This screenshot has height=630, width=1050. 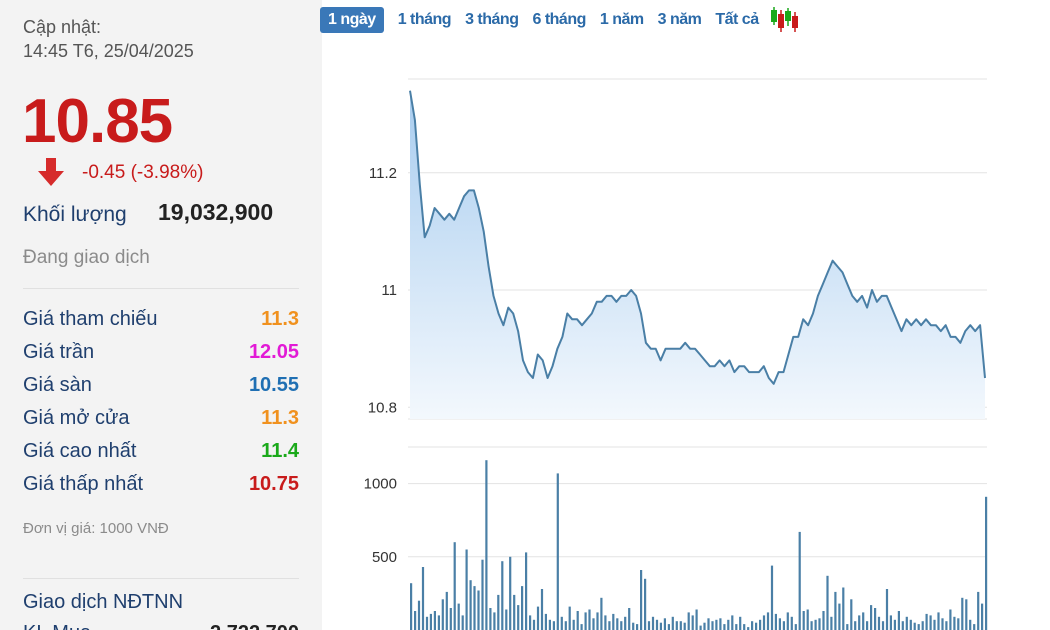 What do you see at coordinates (90, 319) in the screenshot?
I see `stat-label: Giá tham chiếu` at bounding box center [90, 319].